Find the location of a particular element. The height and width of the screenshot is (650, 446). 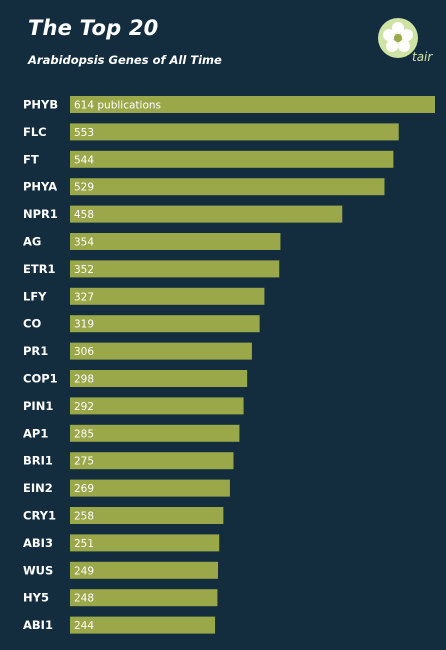

logo-text: tair is located at coordinates (422, 57).